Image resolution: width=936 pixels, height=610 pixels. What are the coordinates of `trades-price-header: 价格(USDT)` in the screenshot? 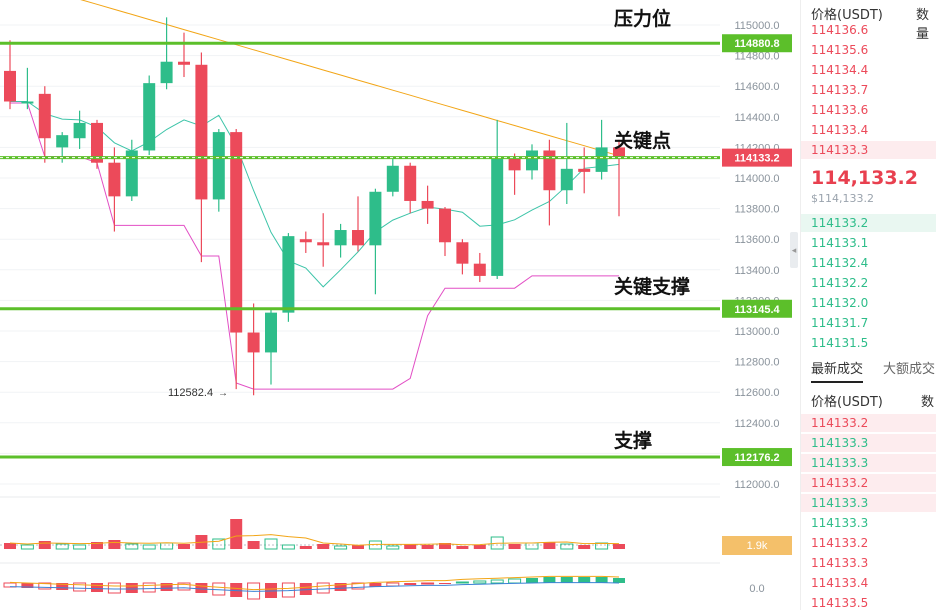 It's located at (847, 402).